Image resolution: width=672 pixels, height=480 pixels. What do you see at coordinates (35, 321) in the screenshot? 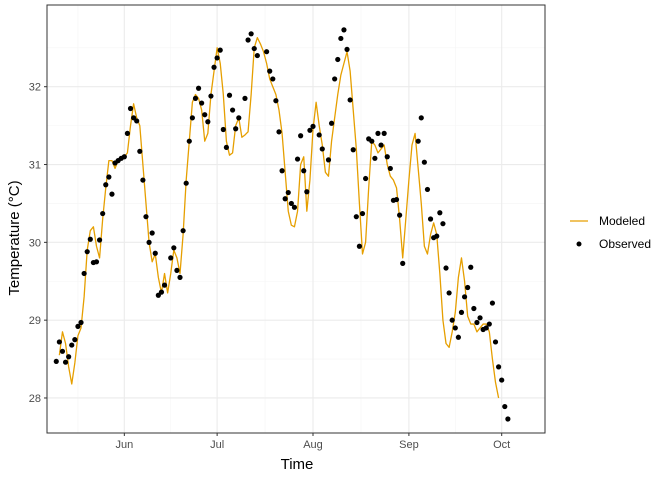
I see `y-tick-label: 29` at bounding box center [35, 321].